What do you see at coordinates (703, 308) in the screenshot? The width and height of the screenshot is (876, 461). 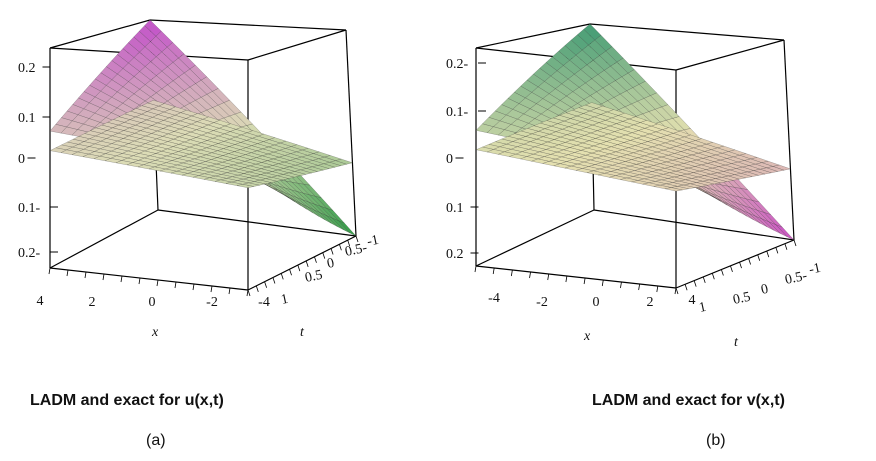 I see `t-tick-label: 1` at bounding box center [703, 308].